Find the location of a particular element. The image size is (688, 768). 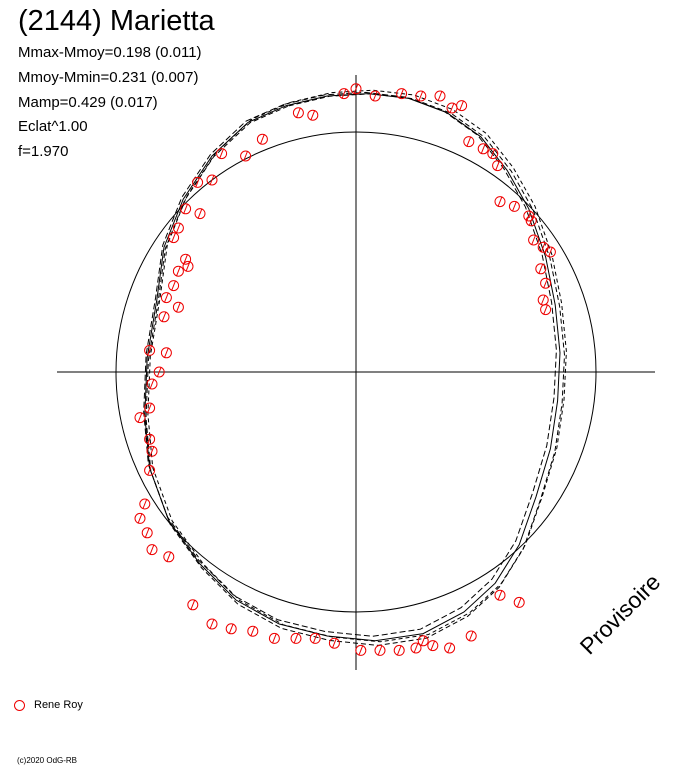

stat-eclat: Eclat^1.00 is located at coordinates (53, 126).